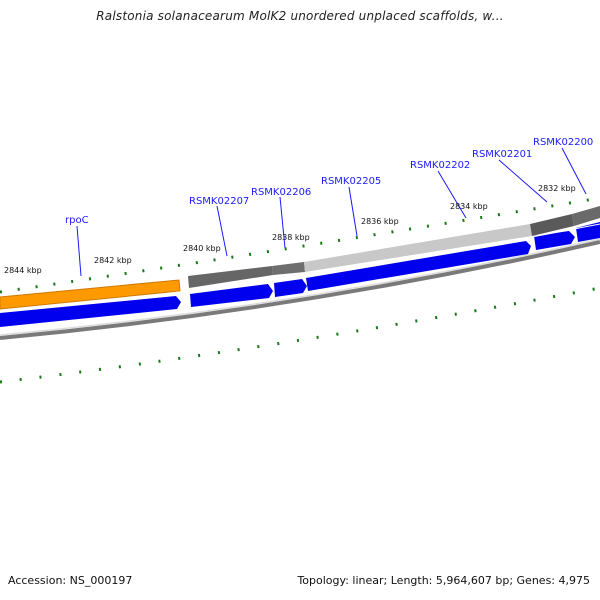 The width and height of the screenshot is (600, 600). I want to click on accession-label: Accession: NS_000197, so click(70, 580).